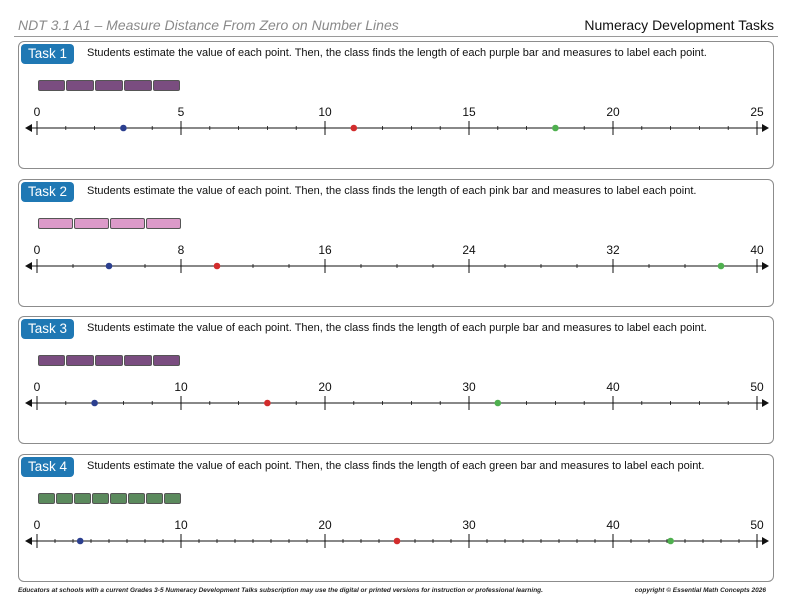  What do you see at coordinates (47, 54) in the screenshot?
I see `task-badge: Task 1` at bounding box center [47, 54].